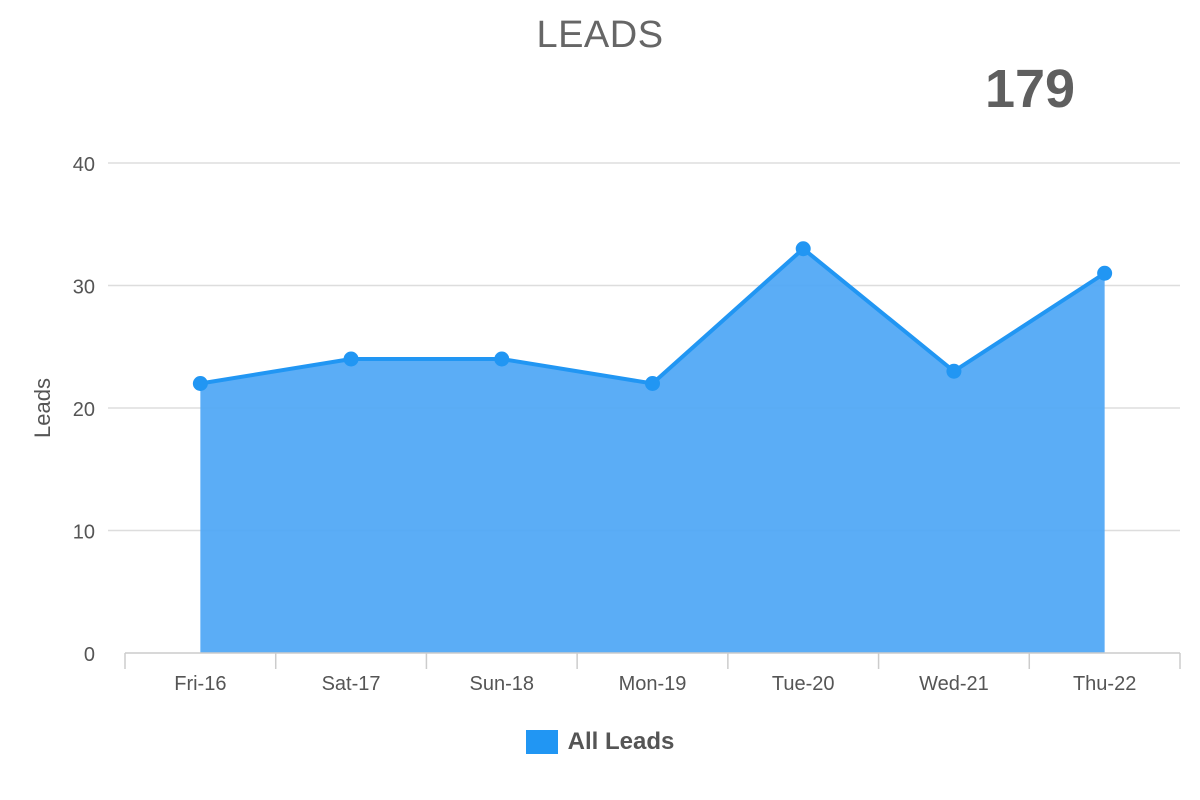  What do you see at coordinates (652, 660) in the screenshot?
I see `x-axis` at bounding box center [652, 660].